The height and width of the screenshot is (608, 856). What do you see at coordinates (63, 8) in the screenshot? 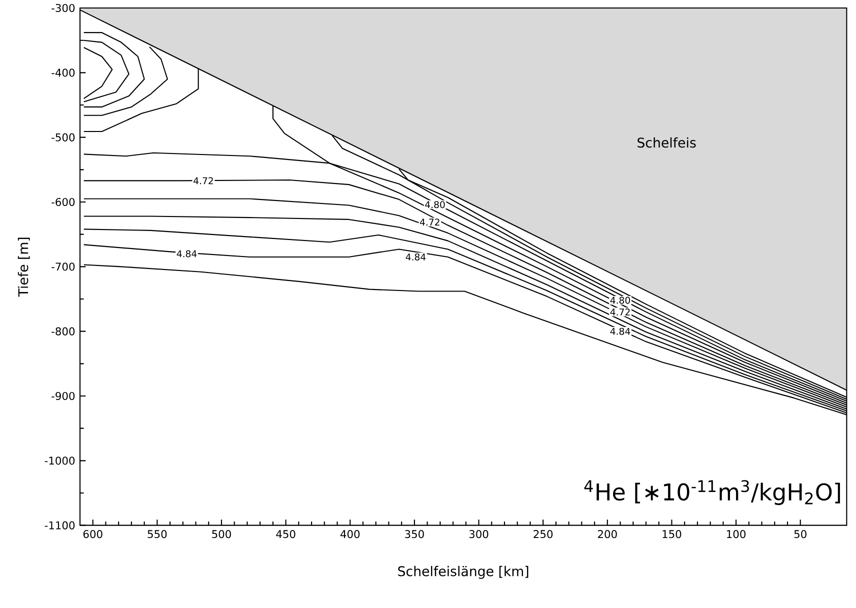
I see `y-tick-label: -300` at bounding box center [63, 8].